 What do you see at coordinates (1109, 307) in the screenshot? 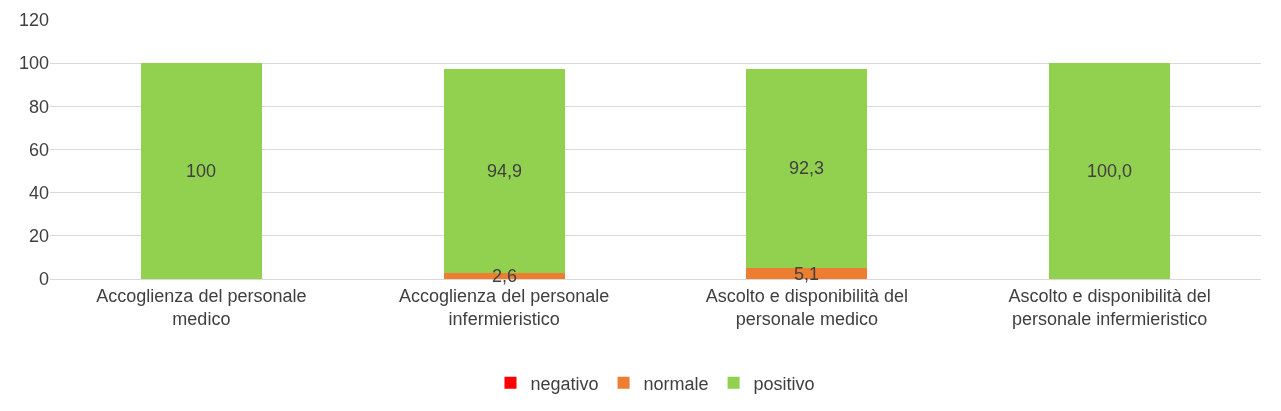
I see `x-tick-label: Ascolto e disponibilità del personale infermieristico` at bounding box center [1109, 307].